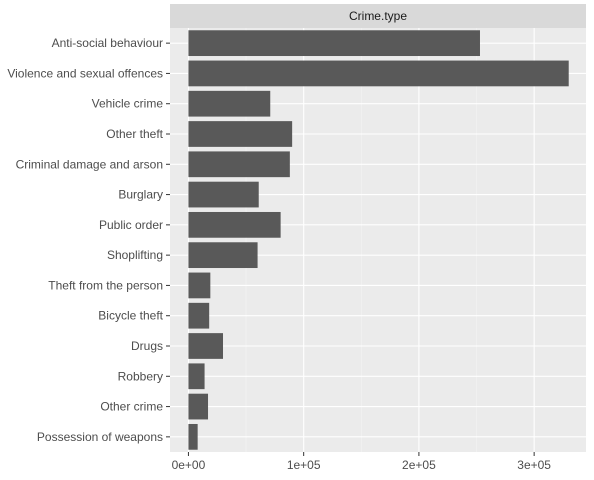  What do you see at coordinates (304, 465) in the screenshot?
I see `x-tick-label: 1e+05` at bounding box center [304, 465].